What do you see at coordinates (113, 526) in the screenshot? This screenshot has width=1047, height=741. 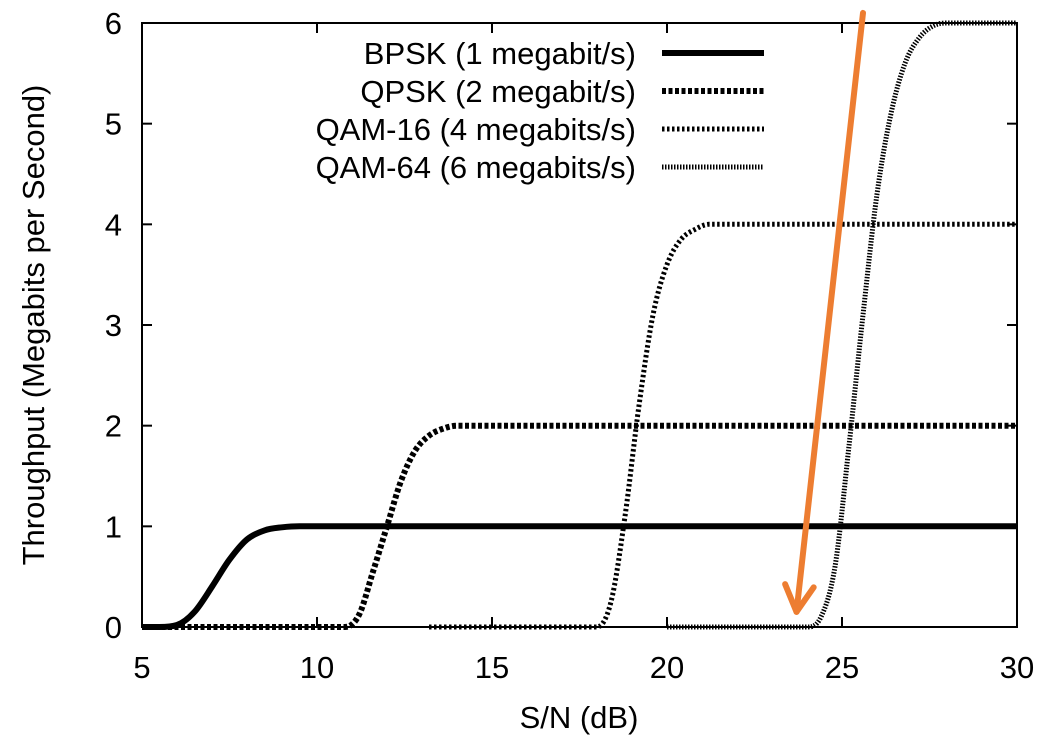 I see `y-tick-label: 1` at bounding box center [113, 526].